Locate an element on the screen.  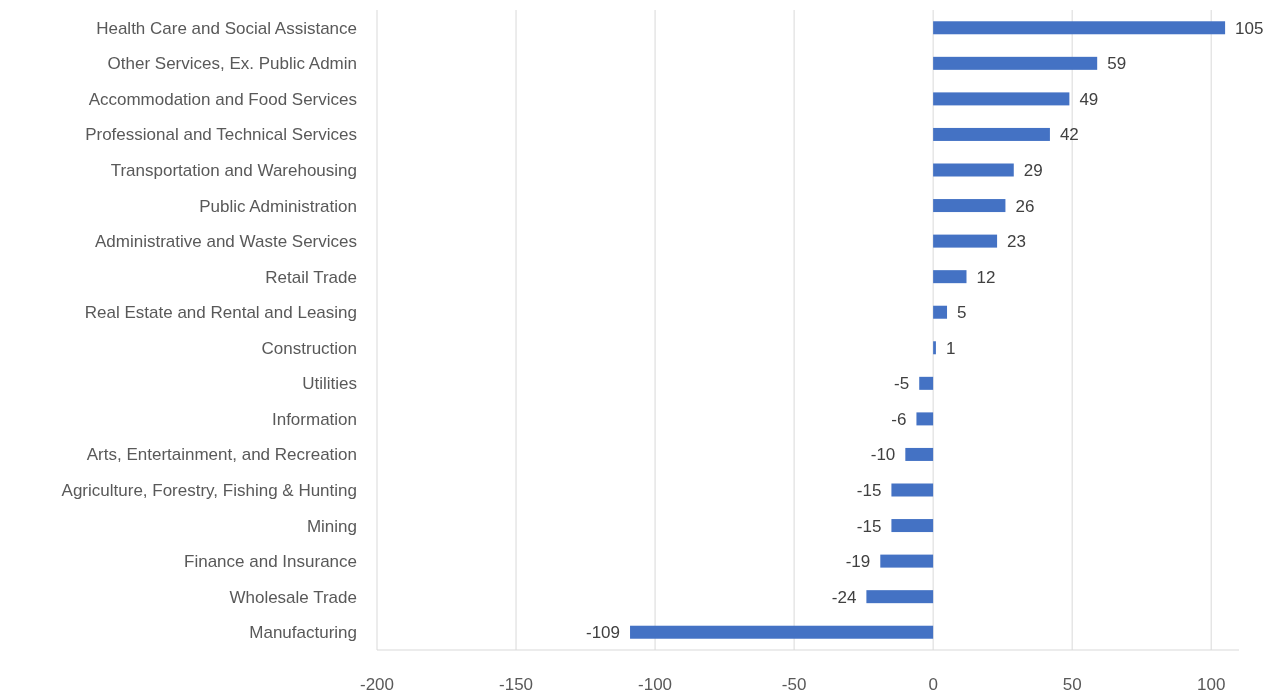
y-tick-label: Other Services, Ex. Public Admin is located at coordinates (232, 64).